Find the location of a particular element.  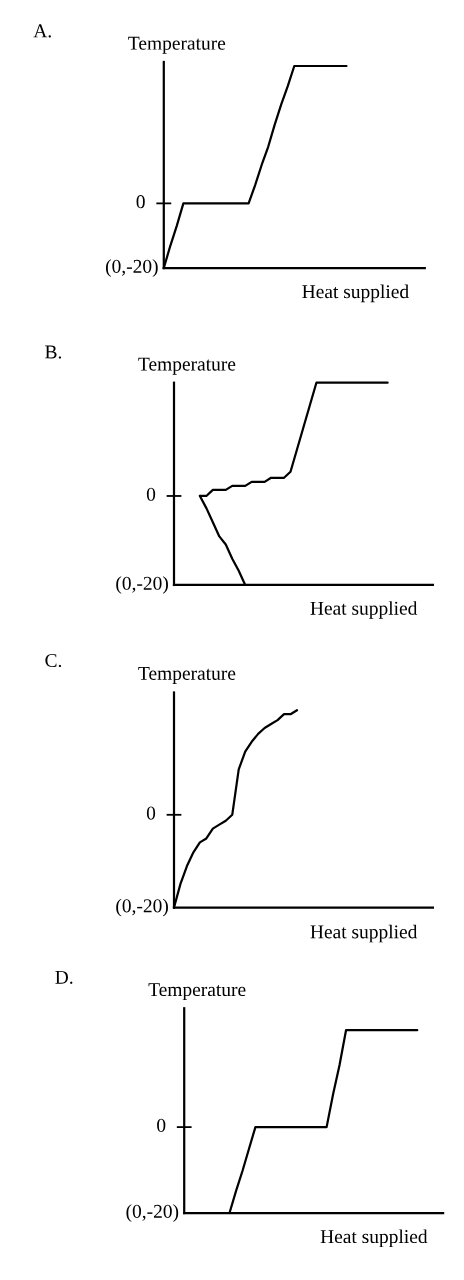

chart-title: B. is located at coordinates (53, 352).